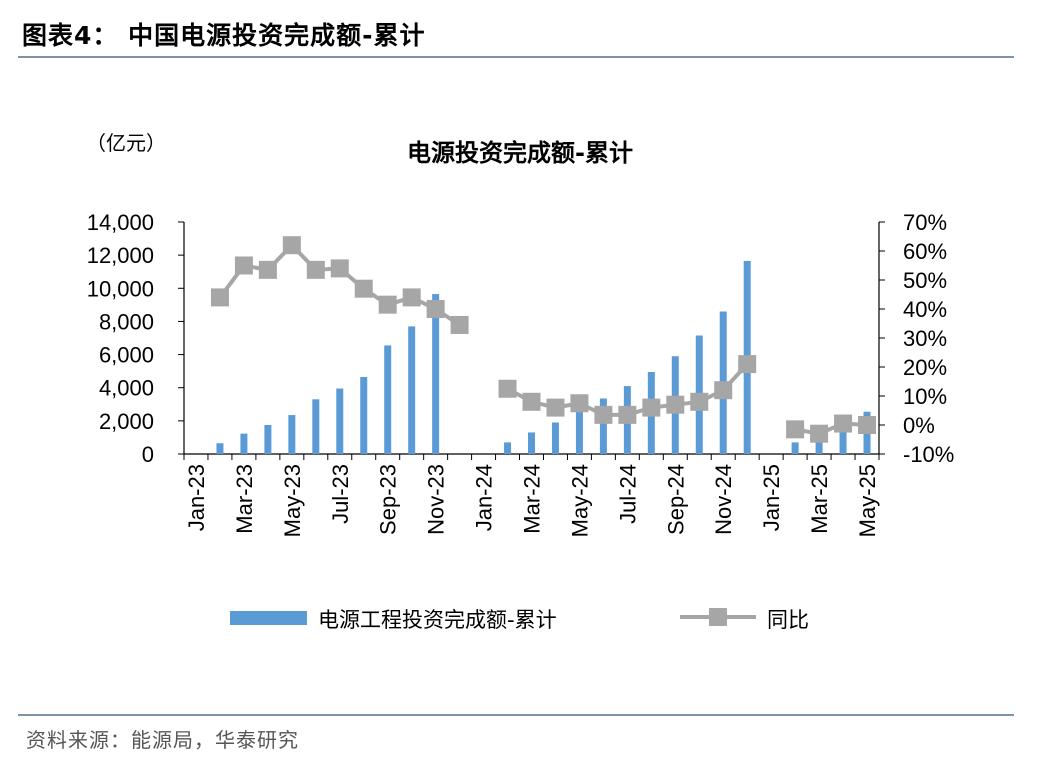  What do you see at coordinates (579, 500) in the screenshot?
I see `x-tick-label: May-24` at bounding box center [579, 500].